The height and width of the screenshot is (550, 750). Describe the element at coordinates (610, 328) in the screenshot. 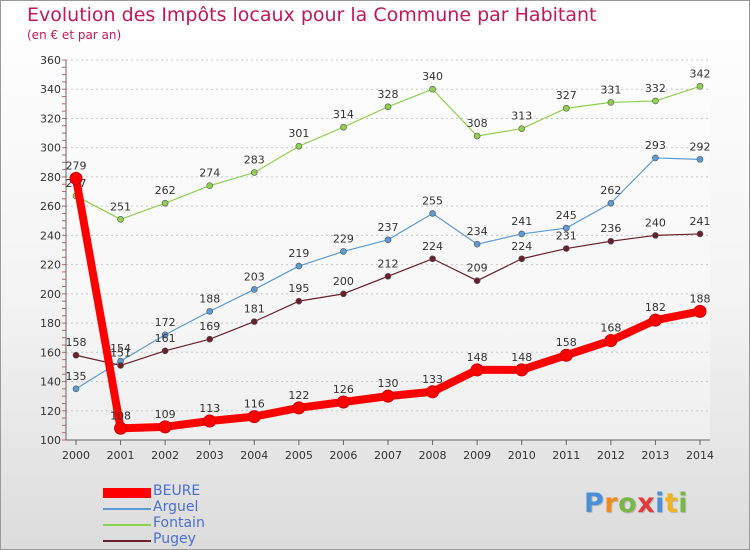

I see `data-label-beure: 168` at that location.